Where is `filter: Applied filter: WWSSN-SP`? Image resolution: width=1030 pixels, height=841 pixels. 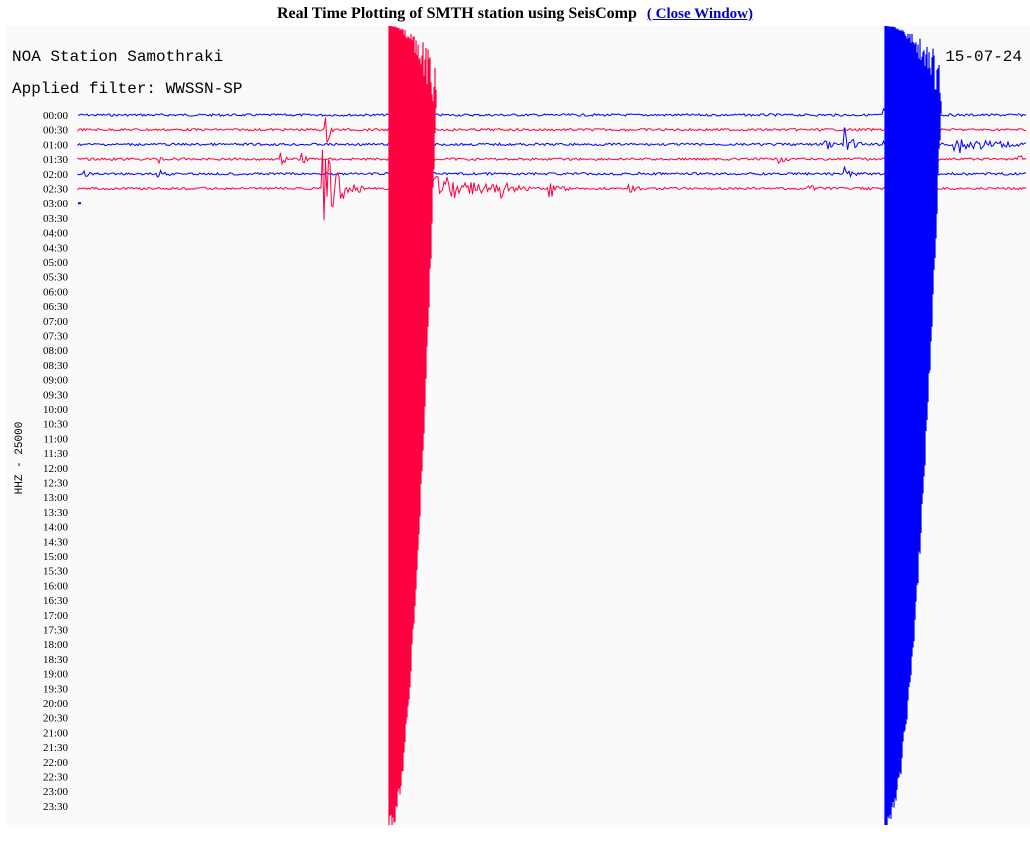 filter: Applied filter: WWSSN-SP is located at coordinates (127, 89).